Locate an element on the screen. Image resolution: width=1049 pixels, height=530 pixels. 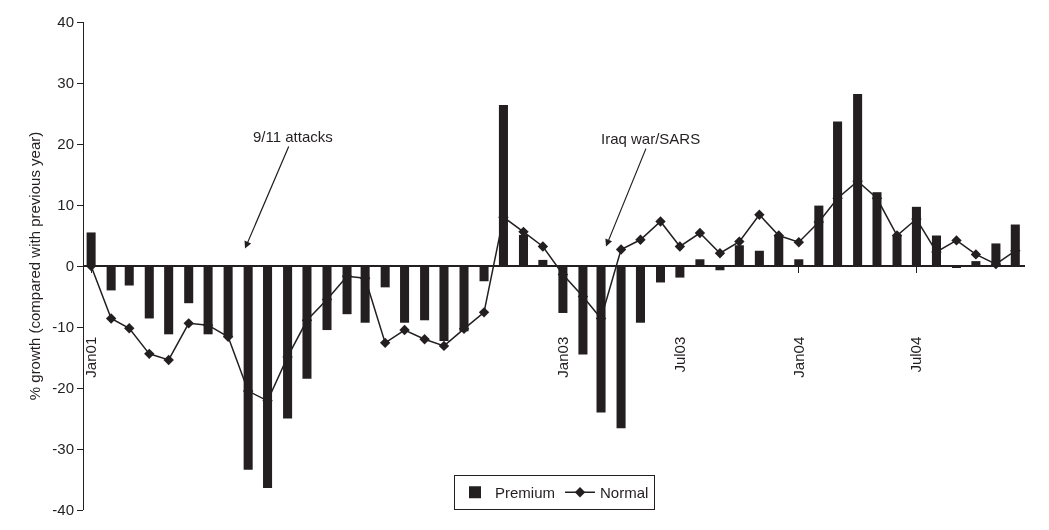
y-tick-label: -20 is located at coordinates (63, 388).